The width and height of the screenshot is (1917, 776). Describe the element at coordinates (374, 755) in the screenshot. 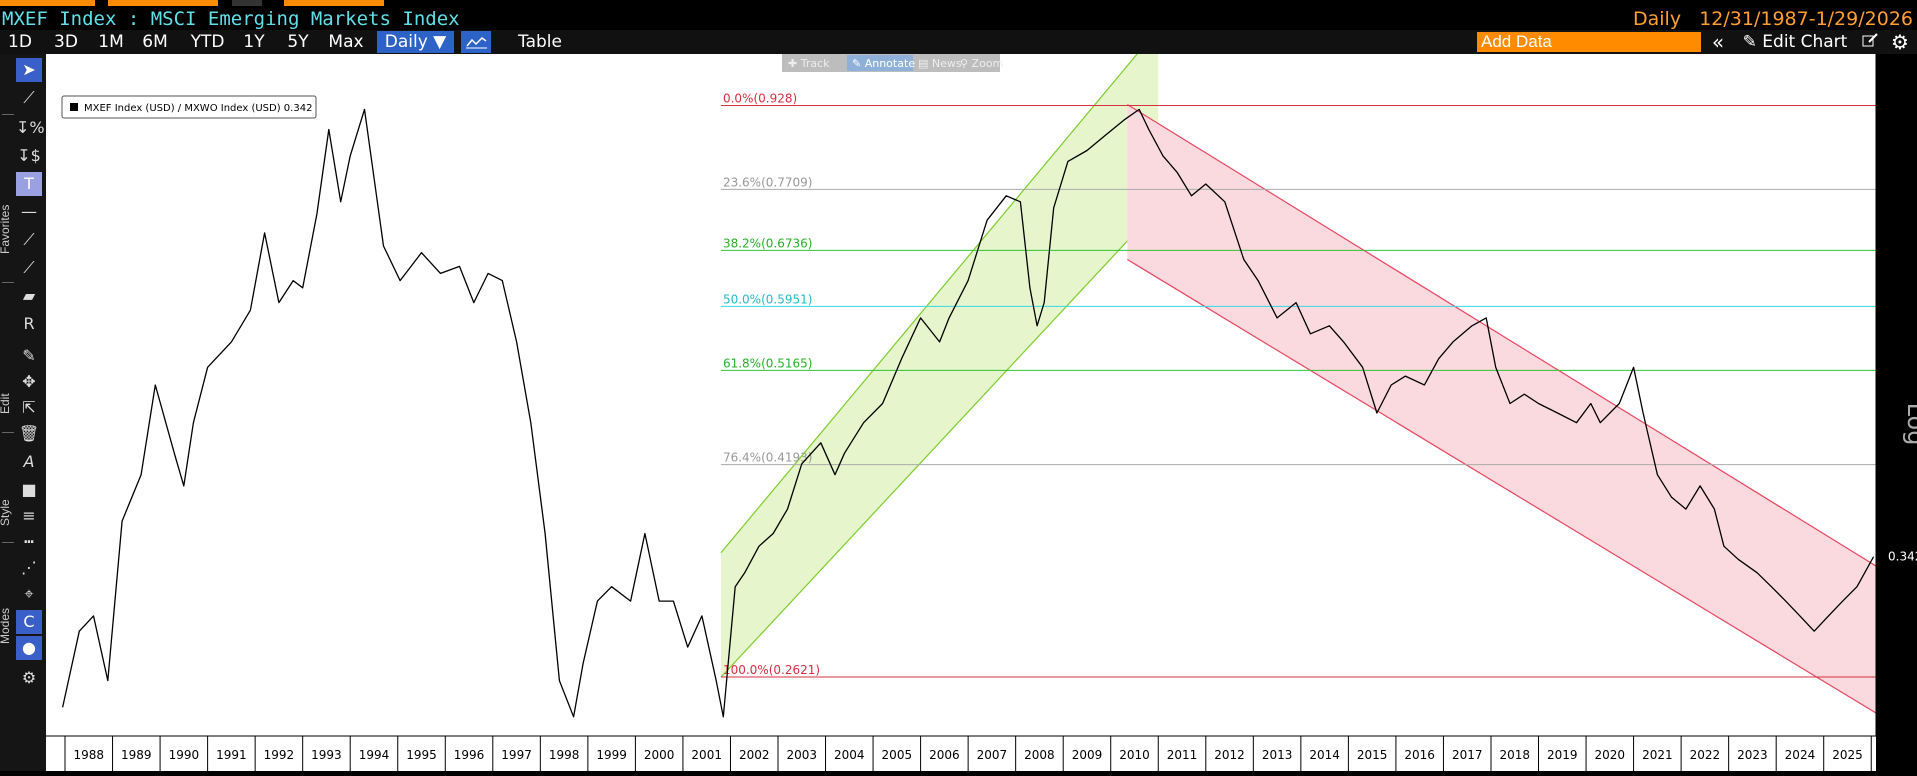

I see `x-tick-label: 1994` at that location.